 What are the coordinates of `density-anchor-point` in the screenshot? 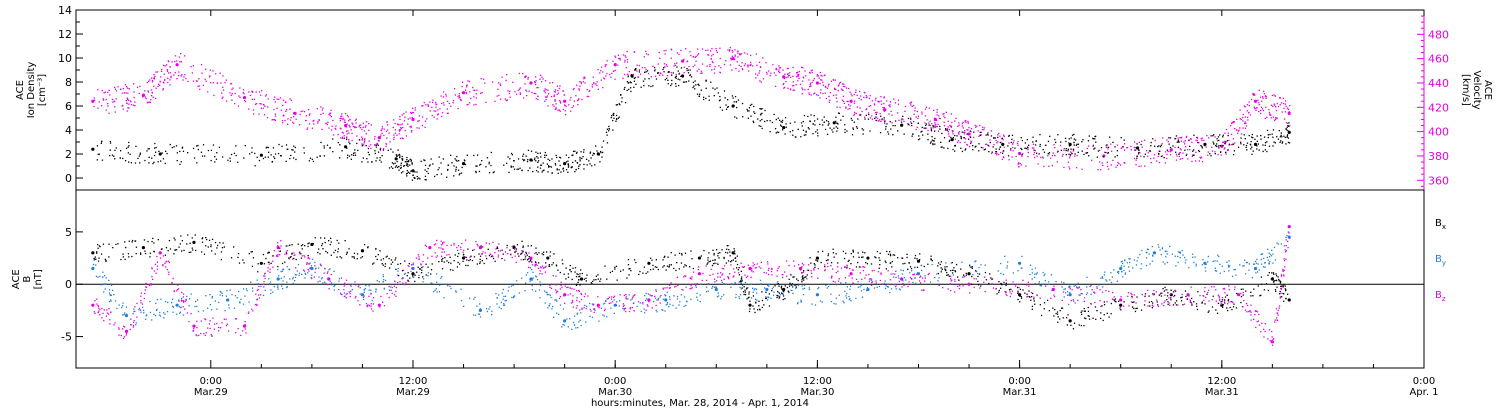 It's located at (1289, 132).